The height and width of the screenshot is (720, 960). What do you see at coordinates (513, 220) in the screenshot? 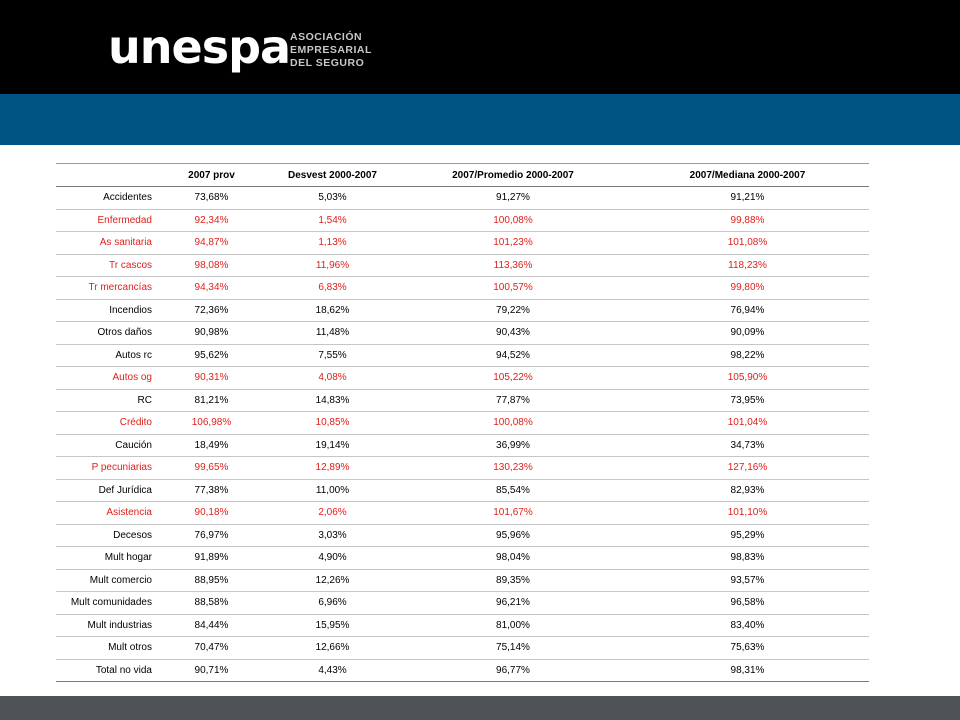
I see `table-cell: 100,08%` at bounding box center [513, 220].